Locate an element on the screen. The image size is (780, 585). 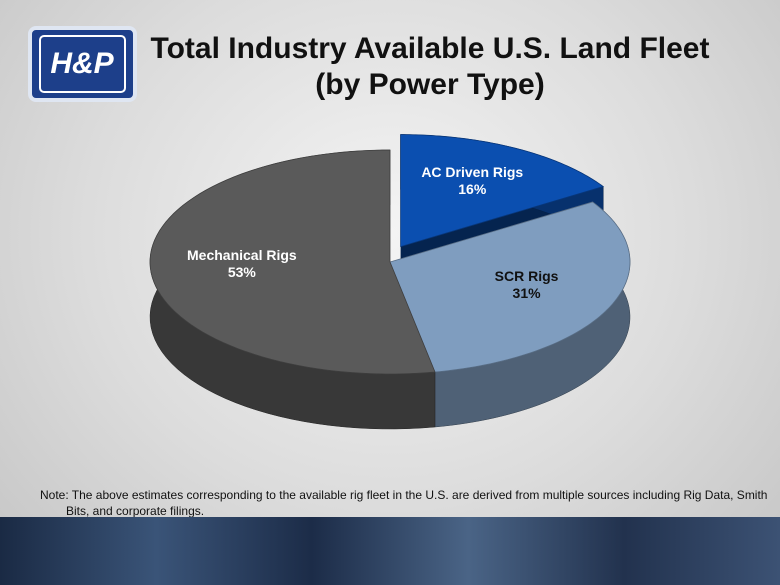
value-label: 31% is located at coordinates (526, 292).